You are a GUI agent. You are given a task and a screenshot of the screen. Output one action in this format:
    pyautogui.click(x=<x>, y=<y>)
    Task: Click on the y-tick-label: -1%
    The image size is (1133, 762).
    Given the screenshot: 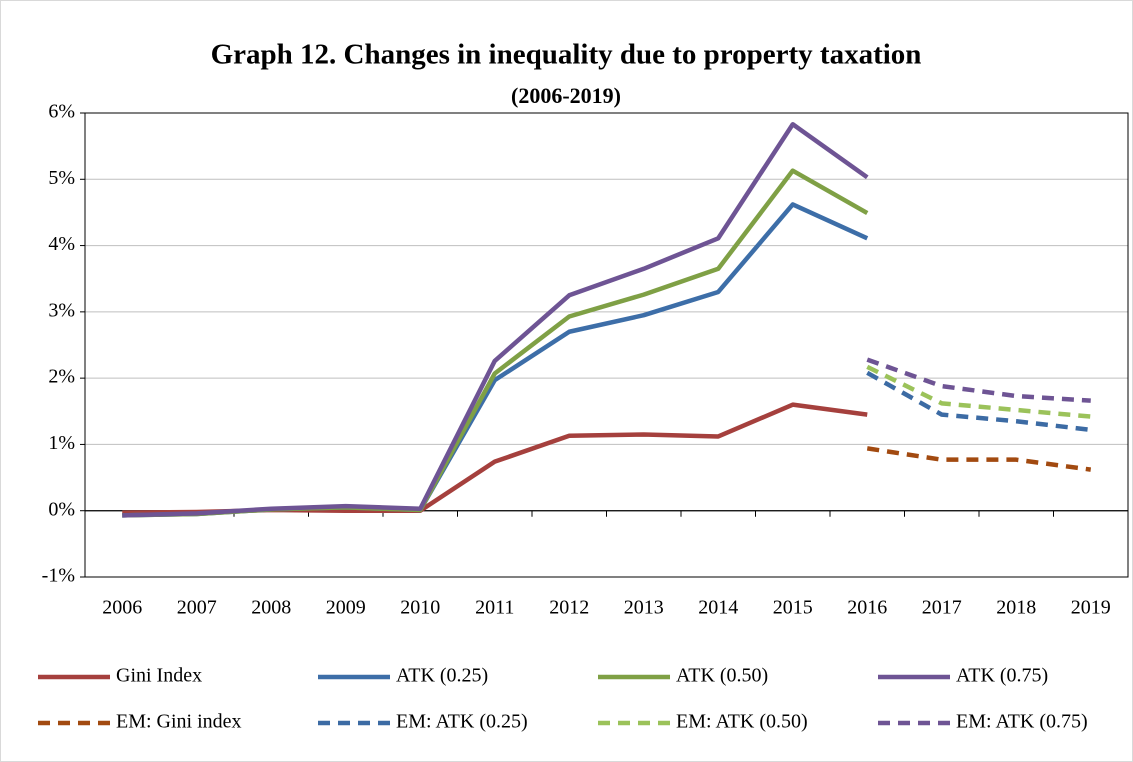 What is the action you would take?
    pyautogui.click(x=58, y=576)
    